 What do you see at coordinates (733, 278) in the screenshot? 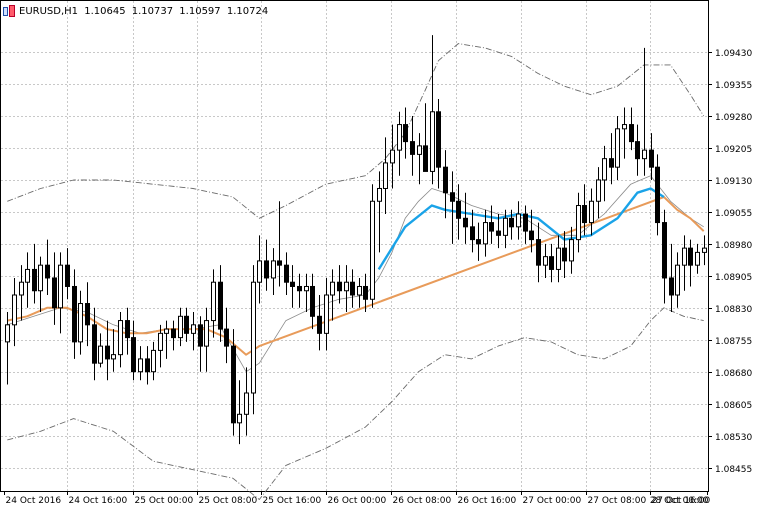
I see `price-tick-label: 1.08905` at bounding box center [733, 278].